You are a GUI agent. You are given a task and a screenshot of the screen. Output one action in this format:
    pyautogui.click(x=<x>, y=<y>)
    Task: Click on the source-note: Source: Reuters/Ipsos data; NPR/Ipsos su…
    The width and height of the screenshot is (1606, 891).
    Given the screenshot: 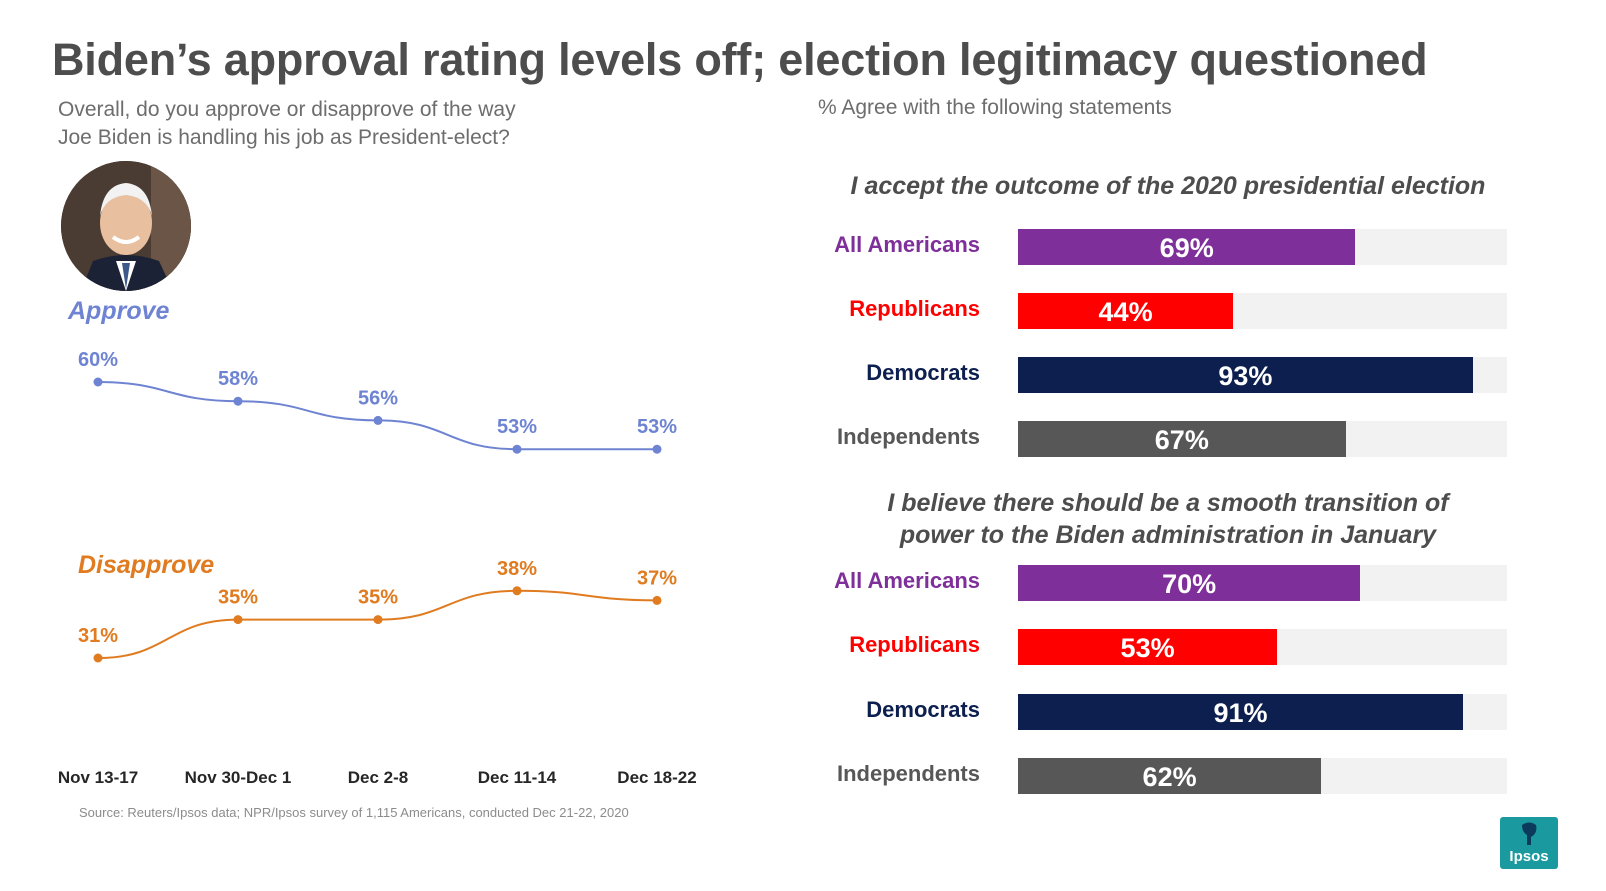 What is the action you would take?
    pyautogui.click(x=354, y=812)
    